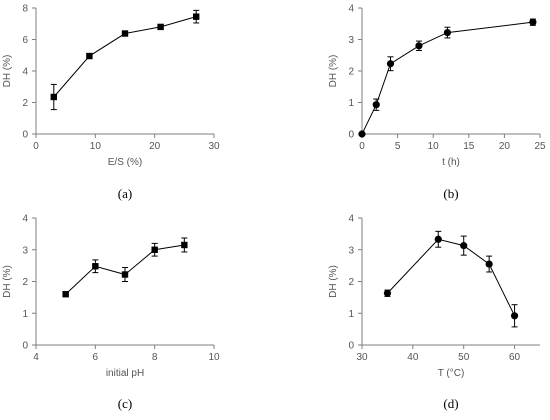 The image size is (550, 420). What do you see at coordinates (413, 357) in the screenshot?
I see `x-tick-label: 40` at bounding box center [413, 357].